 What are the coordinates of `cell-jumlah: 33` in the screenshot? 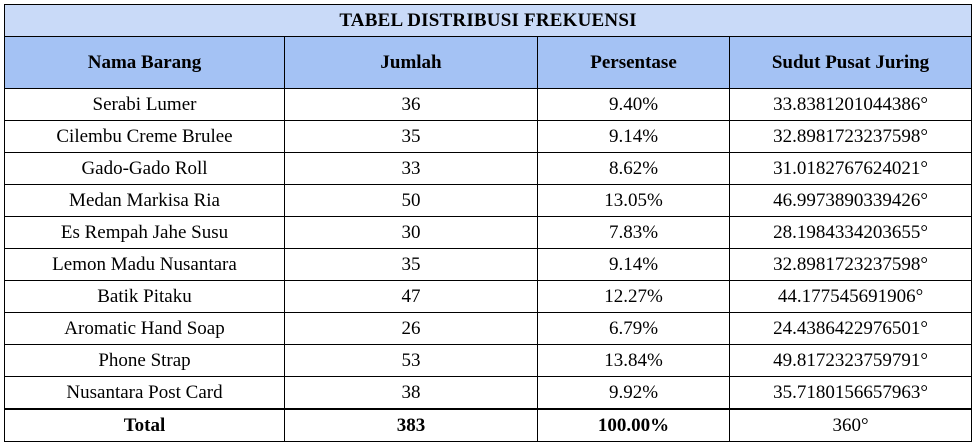 It's located at (411, 168).